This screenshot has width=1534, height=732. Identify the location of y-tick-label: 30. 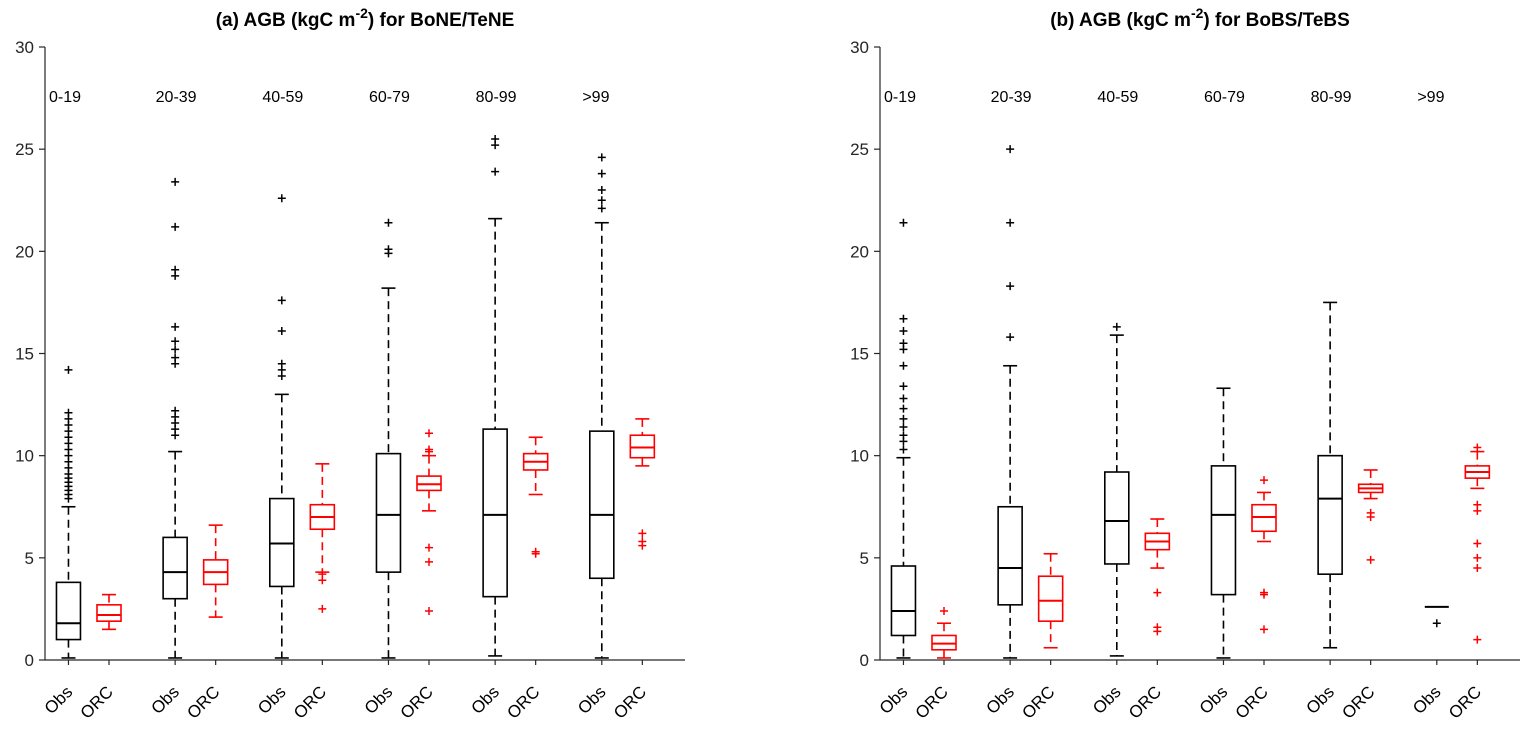
(24, 47).